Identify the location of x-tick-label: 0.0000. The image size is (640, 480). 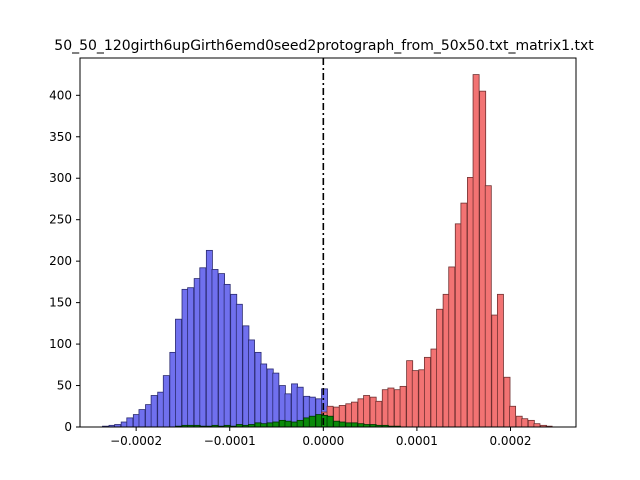
(323, 441).